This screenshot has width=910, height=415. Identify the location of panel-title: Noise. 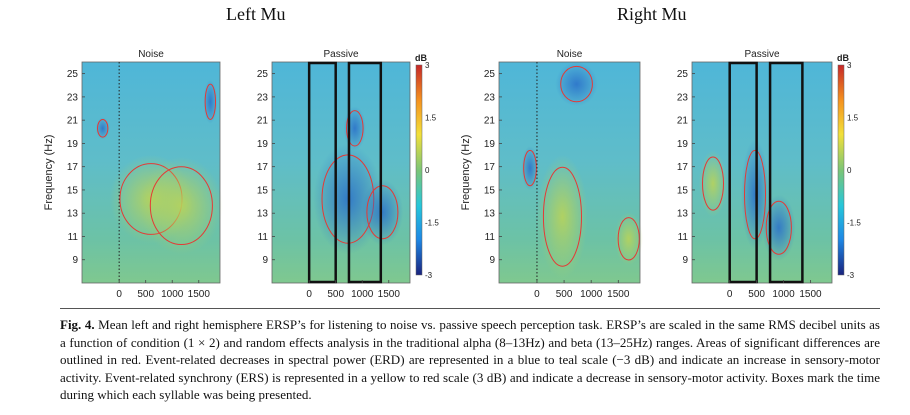
(151, 54).